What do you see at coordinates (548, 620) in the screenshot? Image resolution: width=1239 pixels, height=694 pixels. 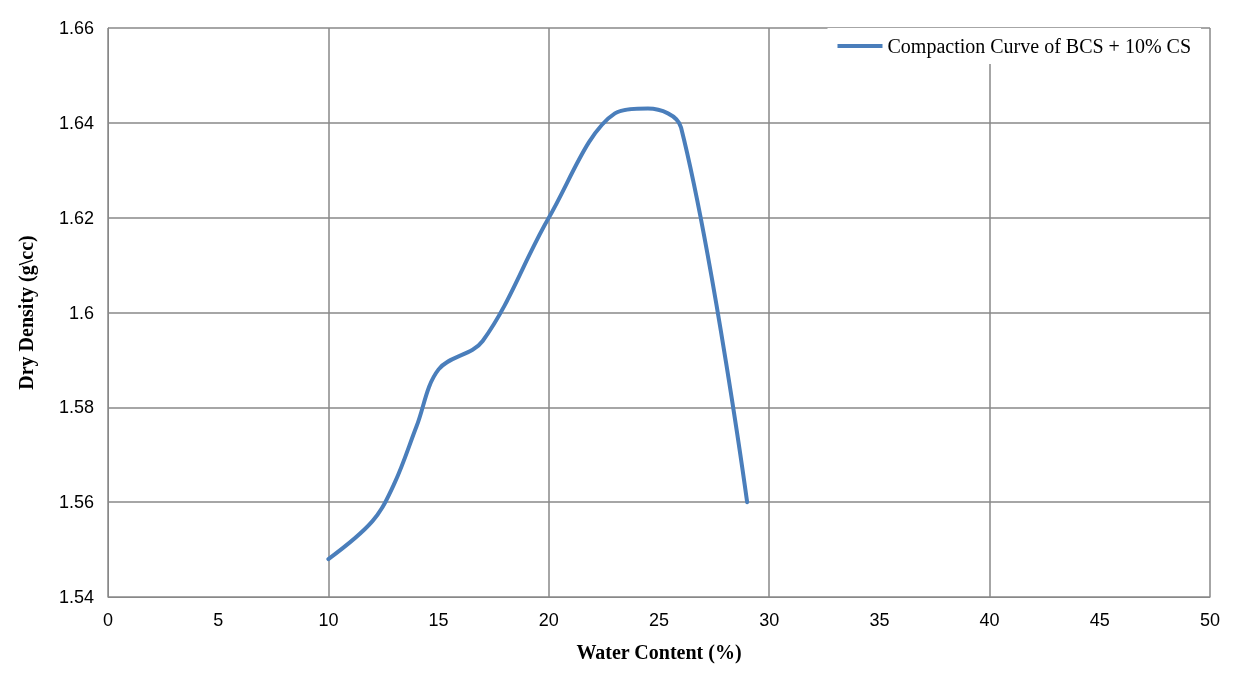 I see `x-tick-label: 20` at bounding box center [548, 620].